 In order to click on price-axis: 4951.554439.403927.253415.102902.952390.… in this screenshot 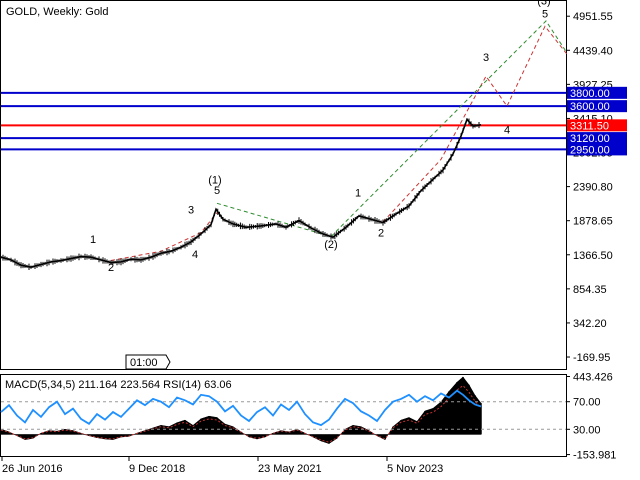, I will do `click(589, 187)`.